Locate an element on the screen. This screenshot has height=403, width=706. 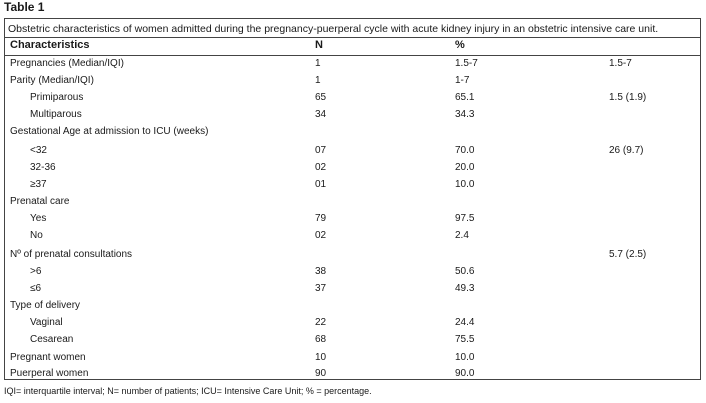
row-n: 79 is located at coordinates (321, 218).